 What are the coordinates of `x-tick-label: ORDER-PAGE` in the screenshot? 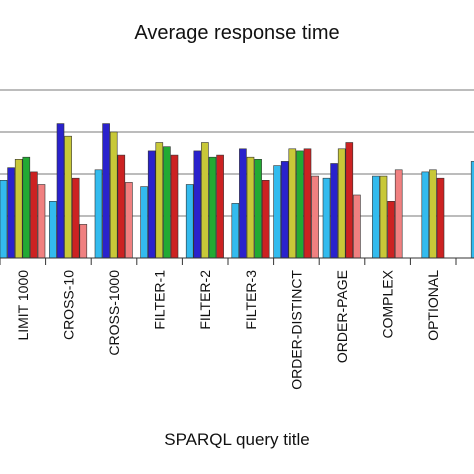 It's located at (342, 316).